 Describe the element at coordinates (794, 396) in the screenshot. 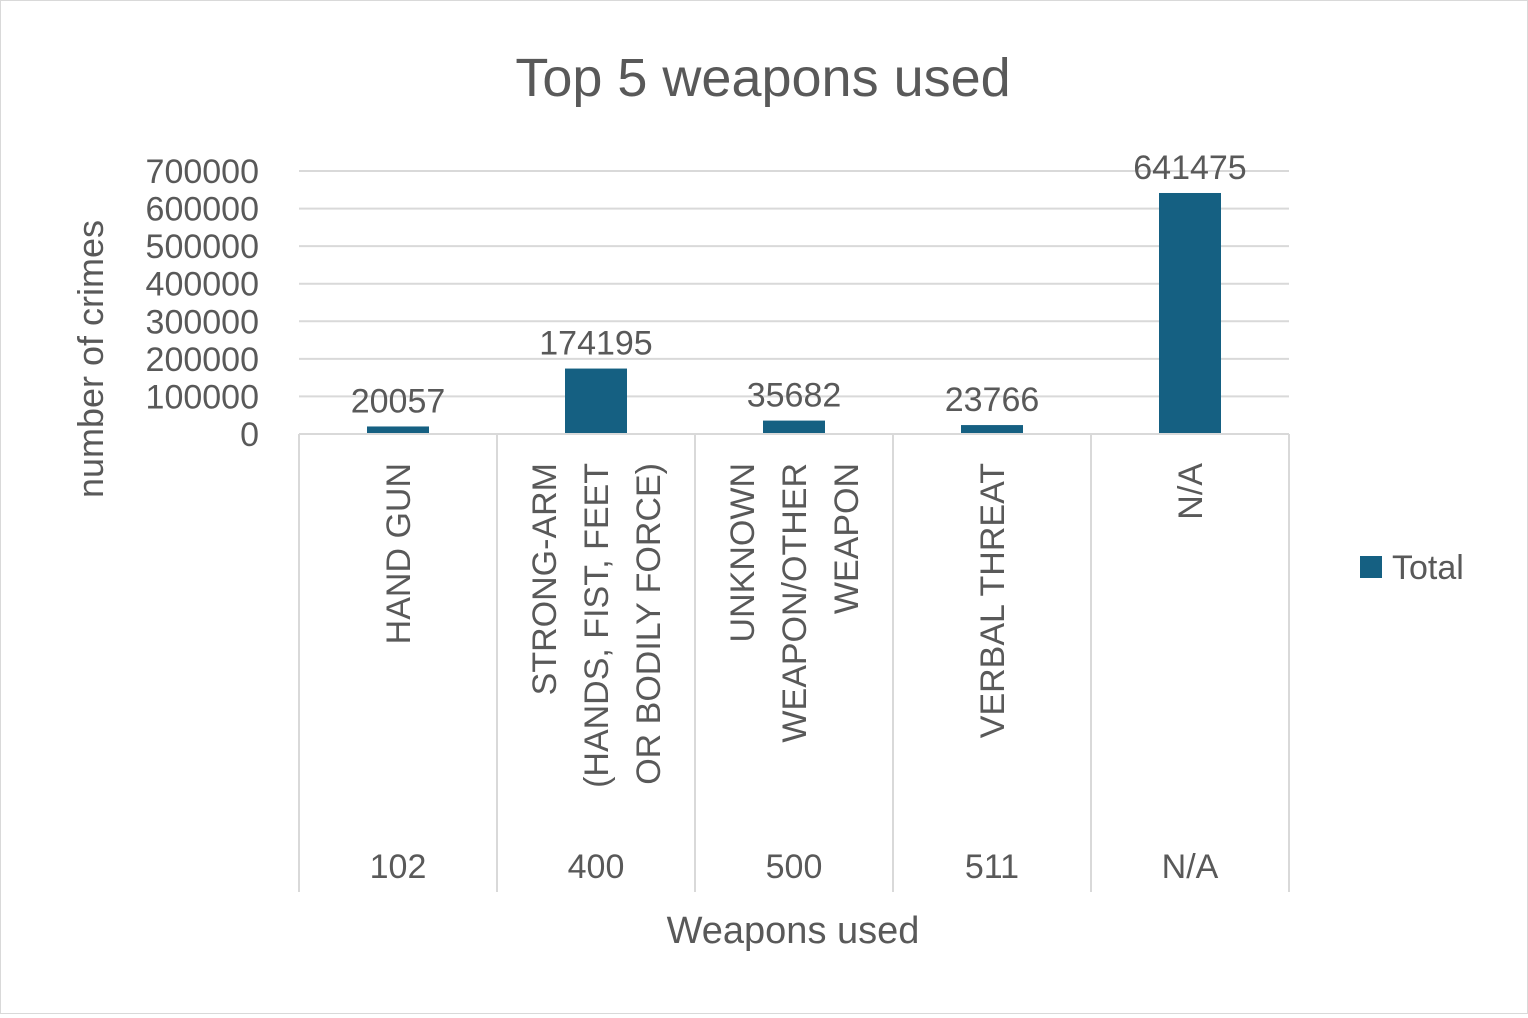

I see `data-label: 35682` at that location.